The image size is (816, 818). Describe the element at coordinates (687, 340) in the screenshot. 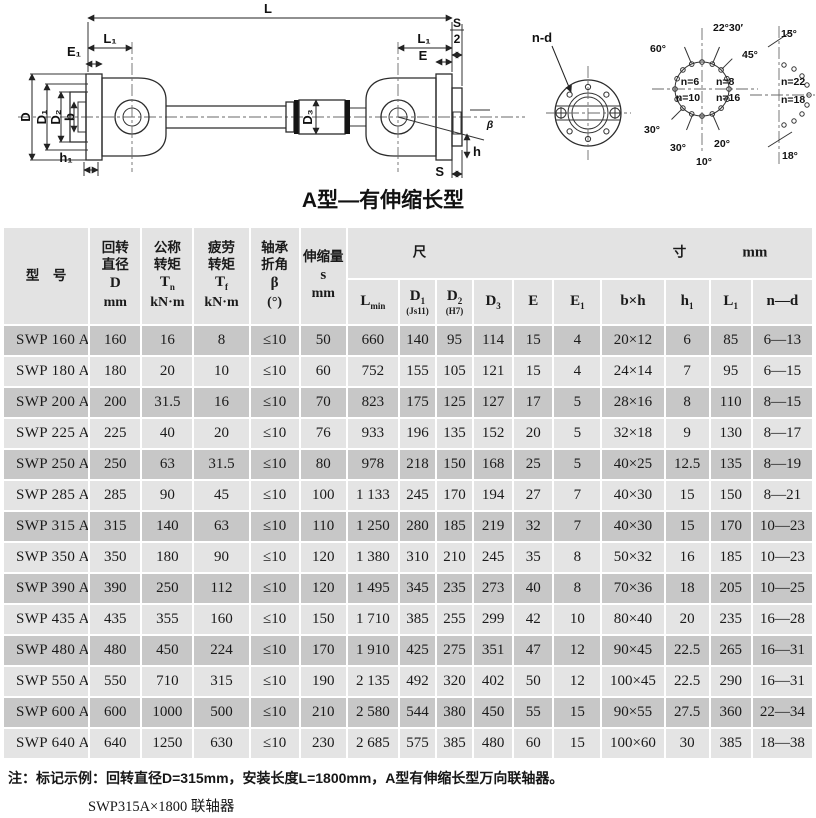

I see `cell-value: 6` at that location.